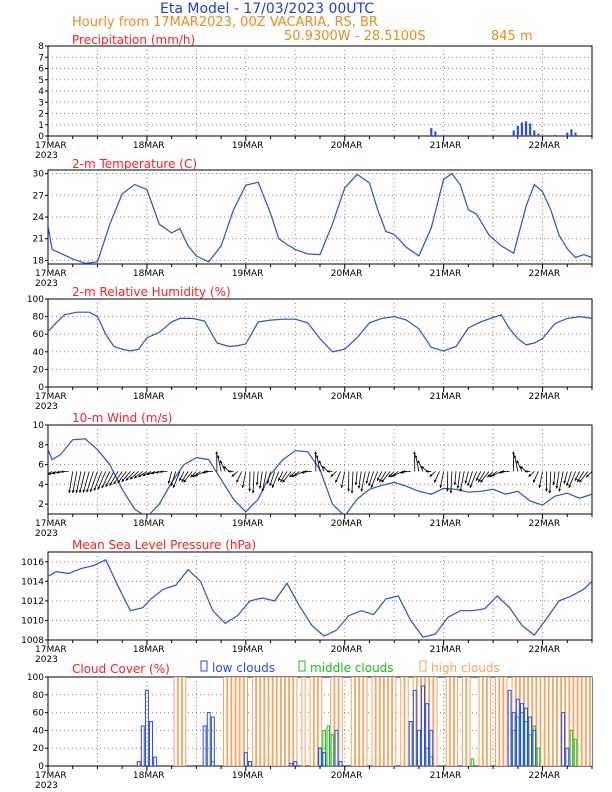  I want to click on y-tick-label: 80, so click(39, 318).